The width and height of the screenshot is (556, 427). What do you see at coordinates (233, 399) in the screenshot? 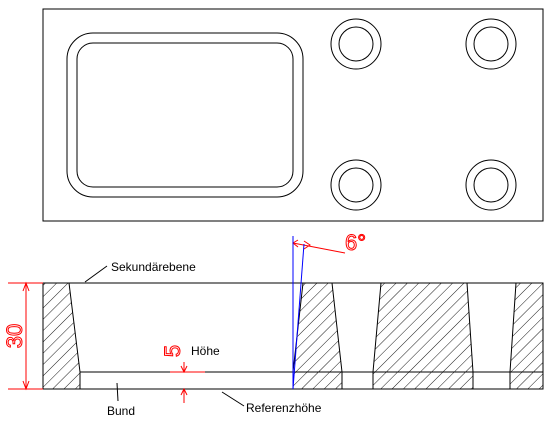
I see `leader-reference-height` at bounding box center [233, 399].